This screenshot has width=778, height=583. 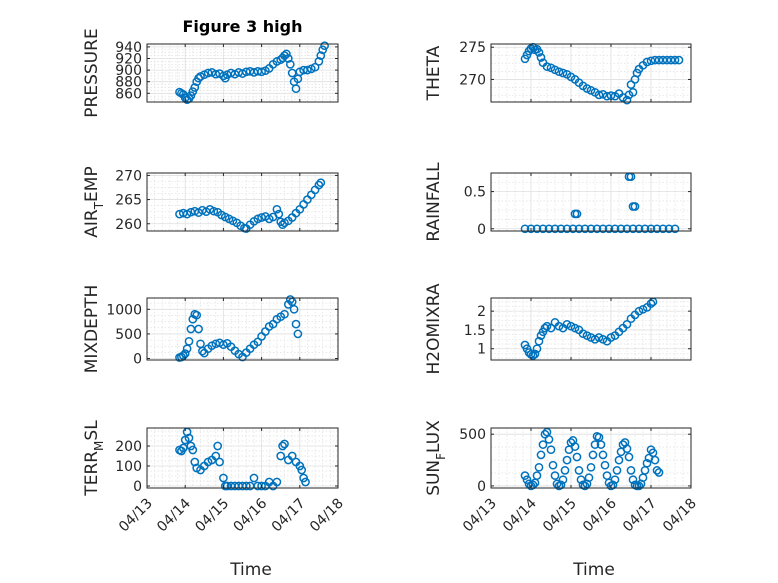 What do you see at coordinates (472, 48) in the screenshot?
I see `y-tick-label: 275` at bounding box center [472, 48].